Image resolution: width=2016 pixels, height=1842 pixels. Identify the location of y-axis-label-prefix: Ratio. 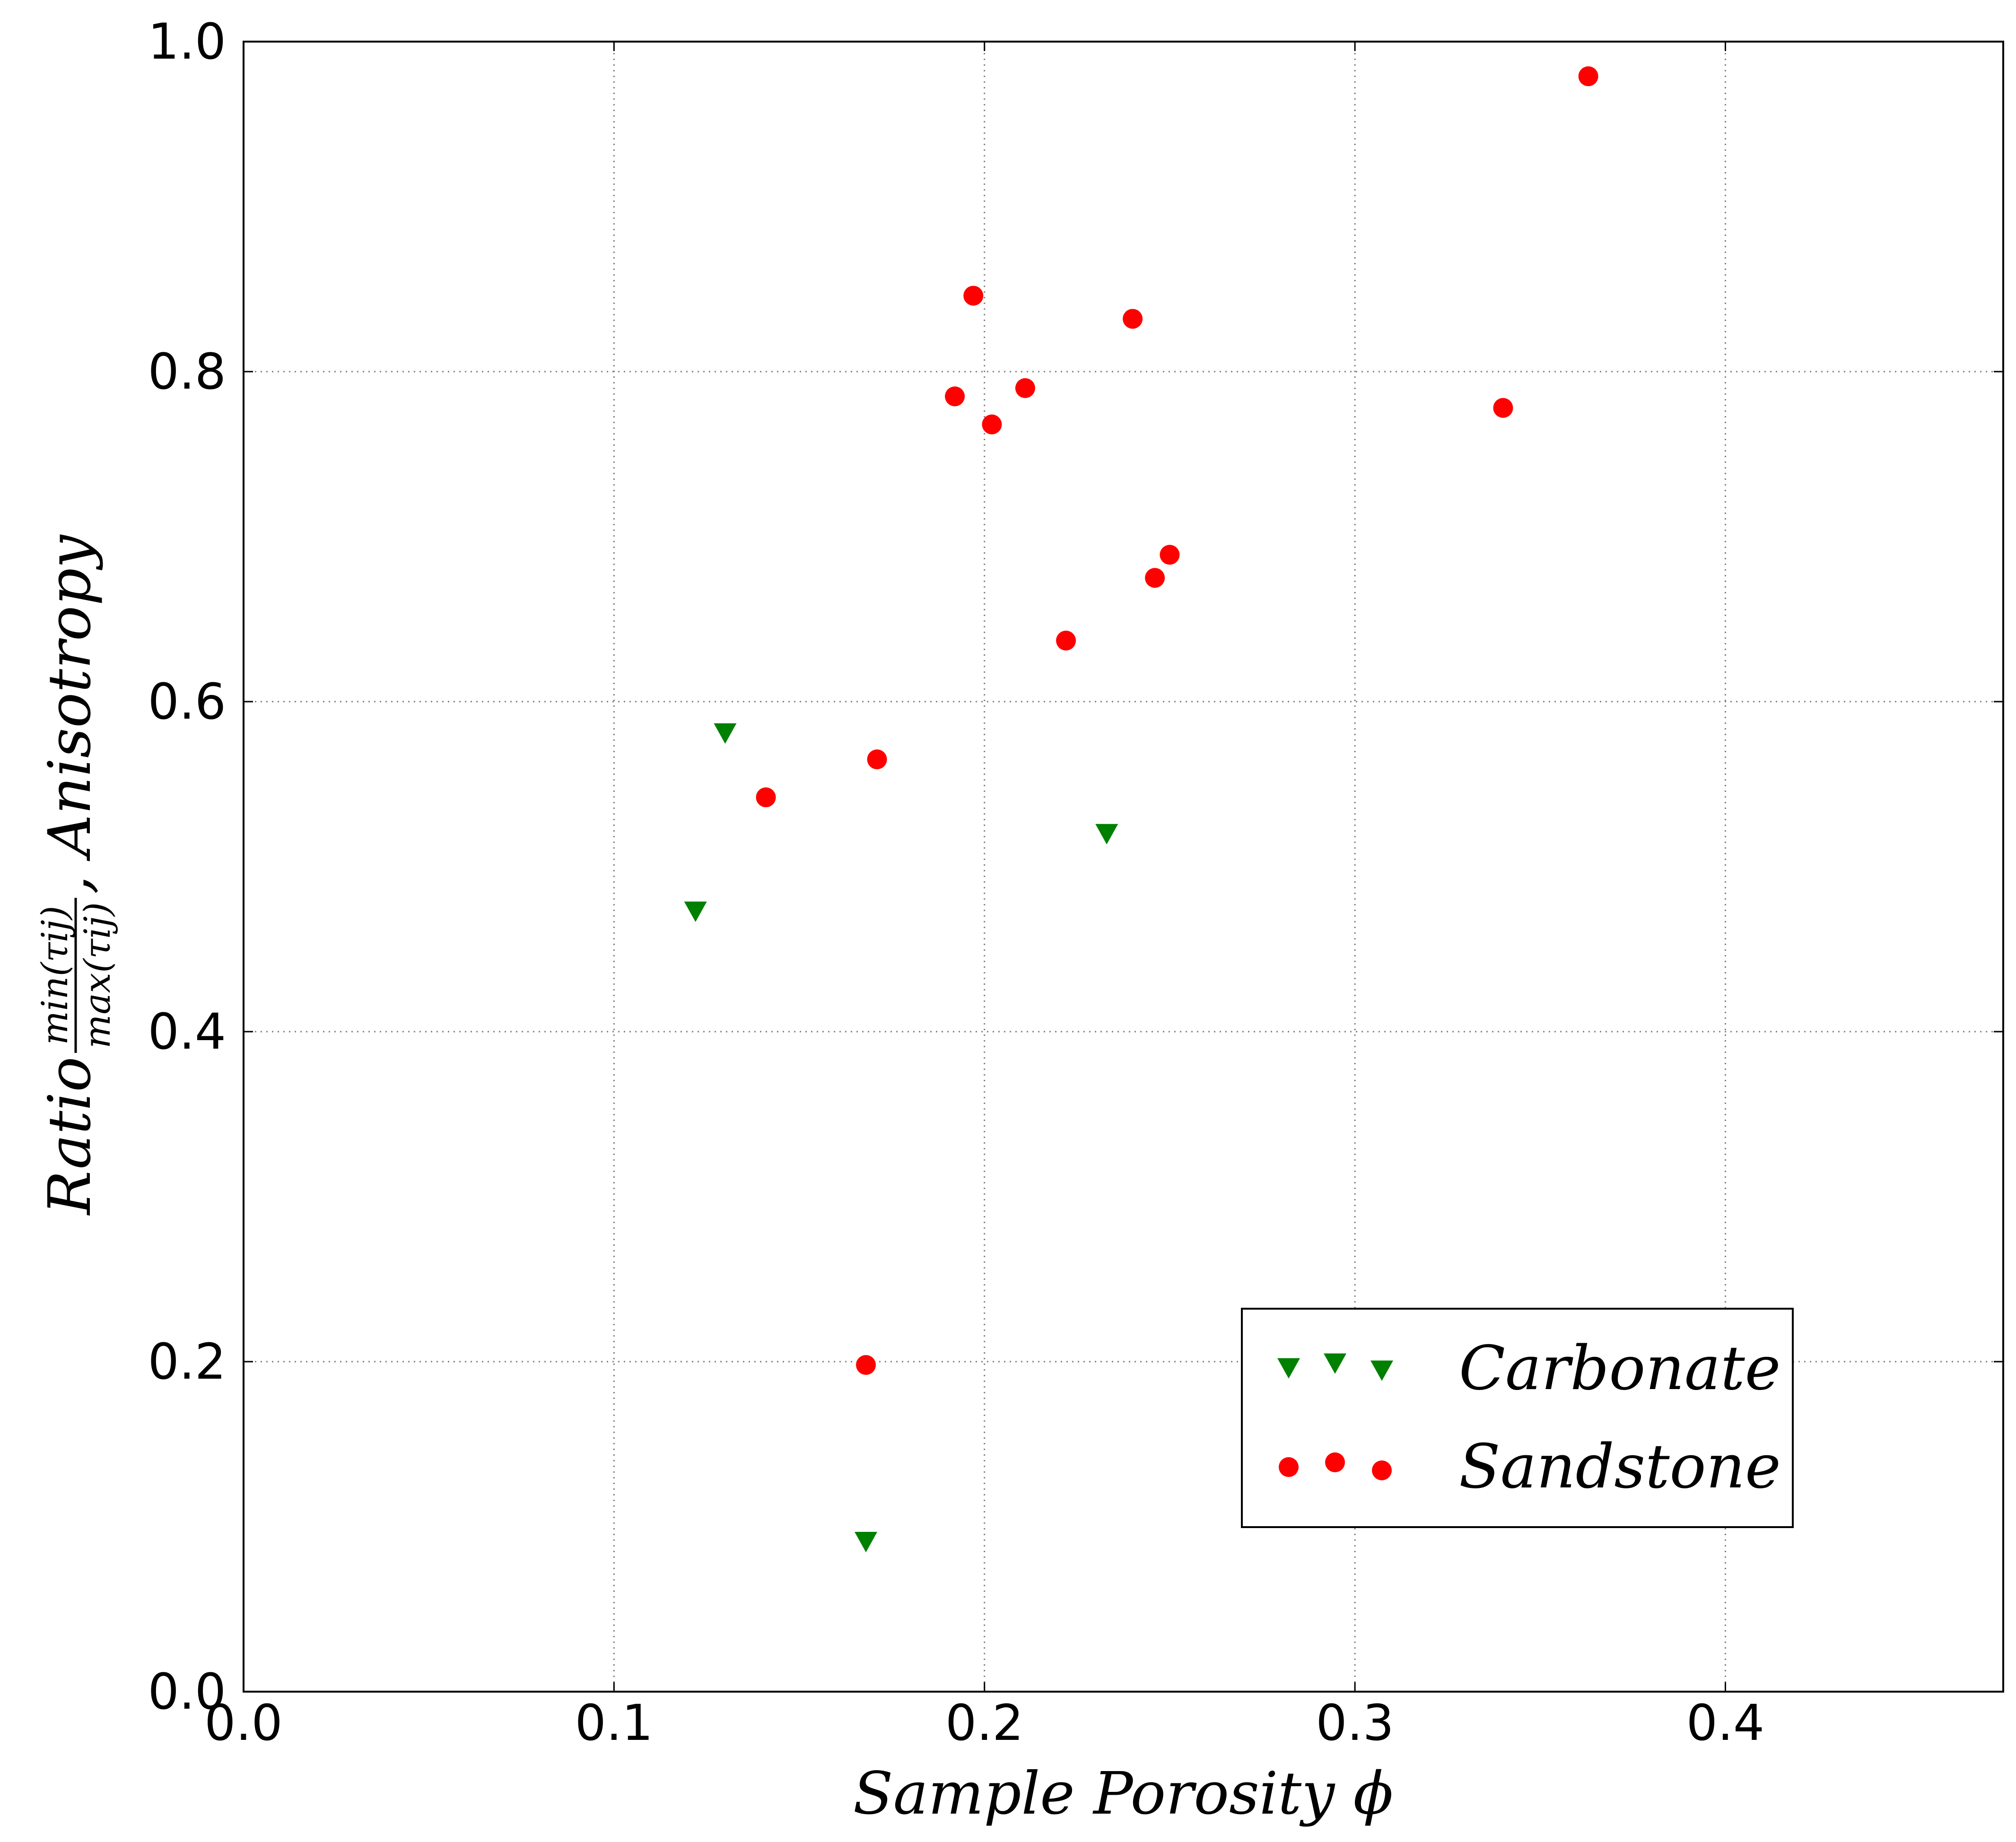
(70, 1136).